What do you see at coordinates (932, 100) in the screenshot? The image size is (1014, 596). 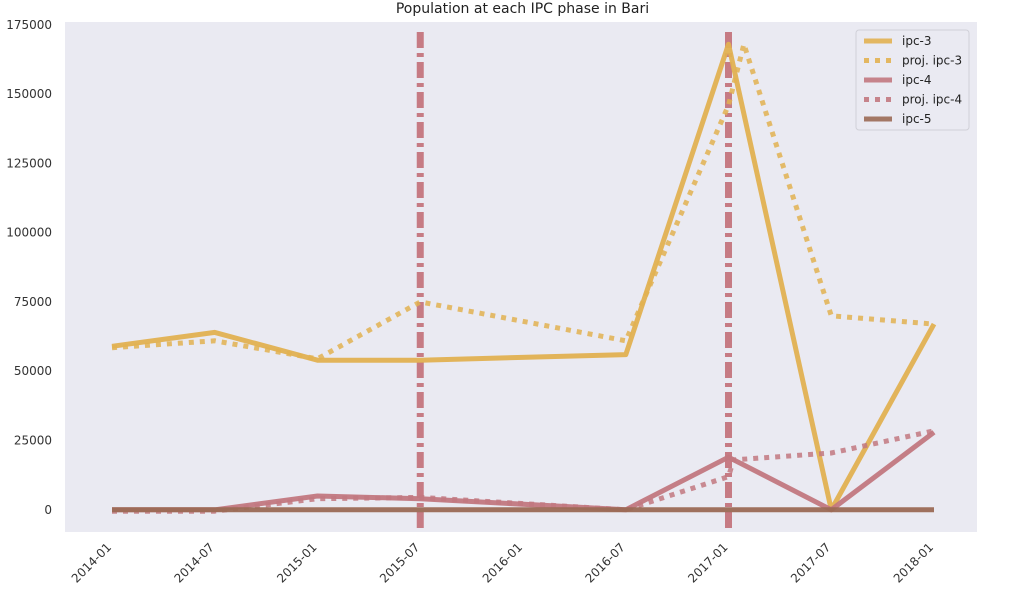 I see `legend-label-proj-ipc-4: proj. ipc-4` at bounding box center [932, 100].